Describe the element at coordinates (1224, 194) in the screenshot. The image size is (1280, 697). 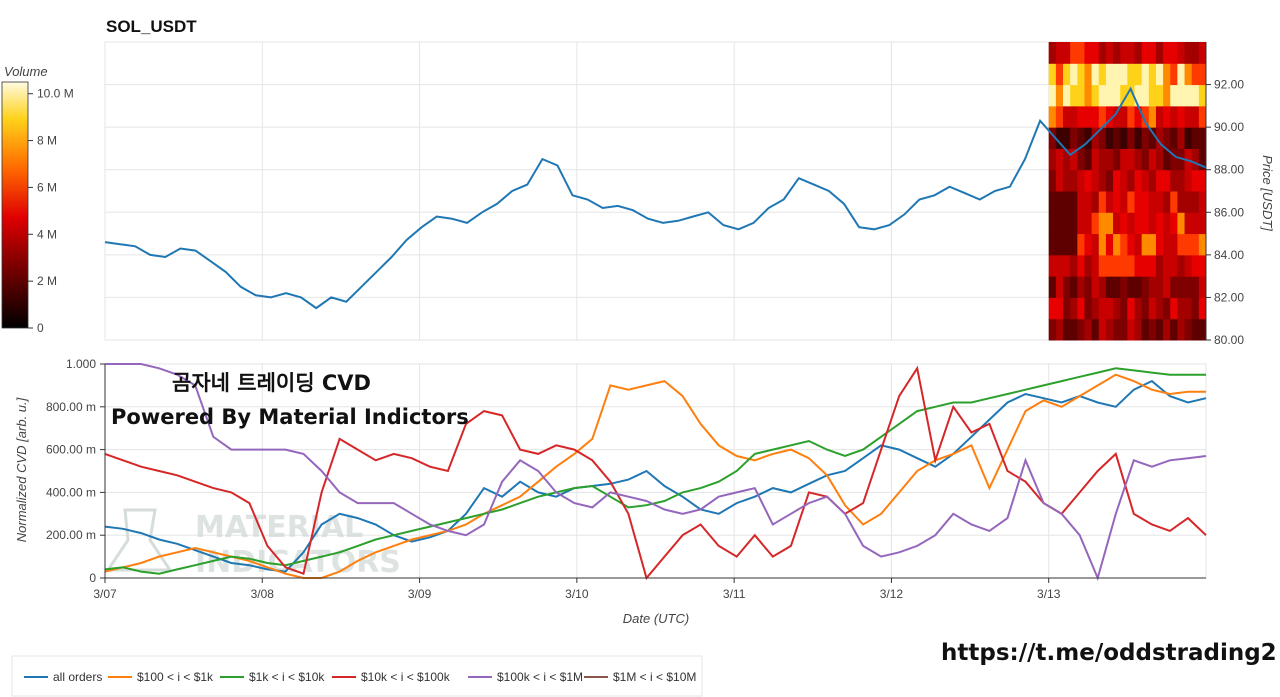
I see `price-axis: 80.00 82.00 84.00 86.00 88.00 90.00 92.00` at that location.